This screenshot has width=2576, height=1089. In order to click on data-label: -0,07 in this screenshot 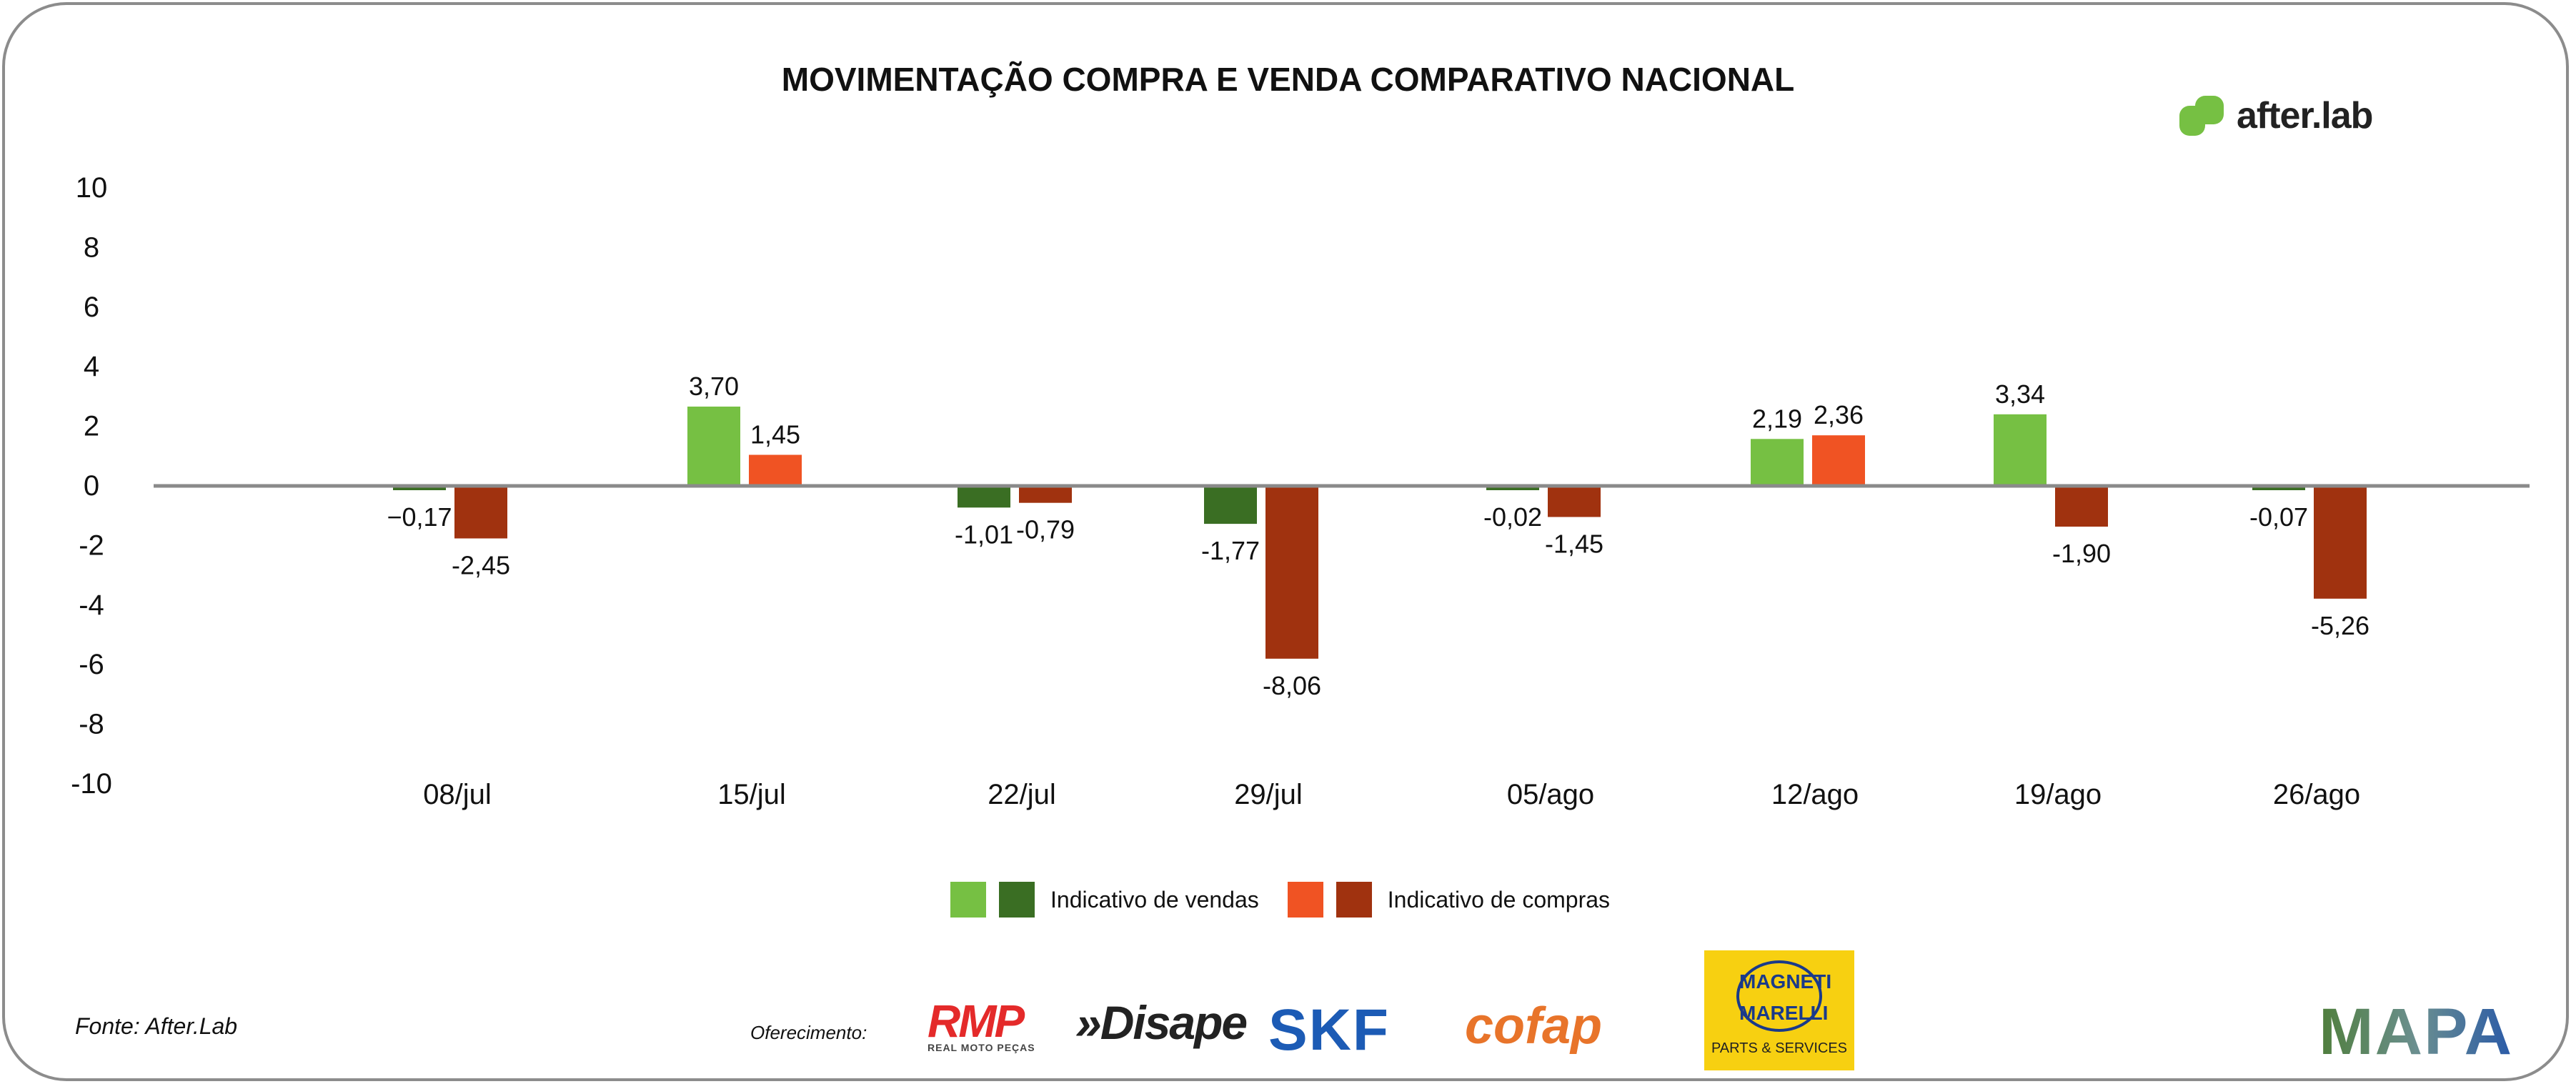, I will do `click(2278, 517)`.